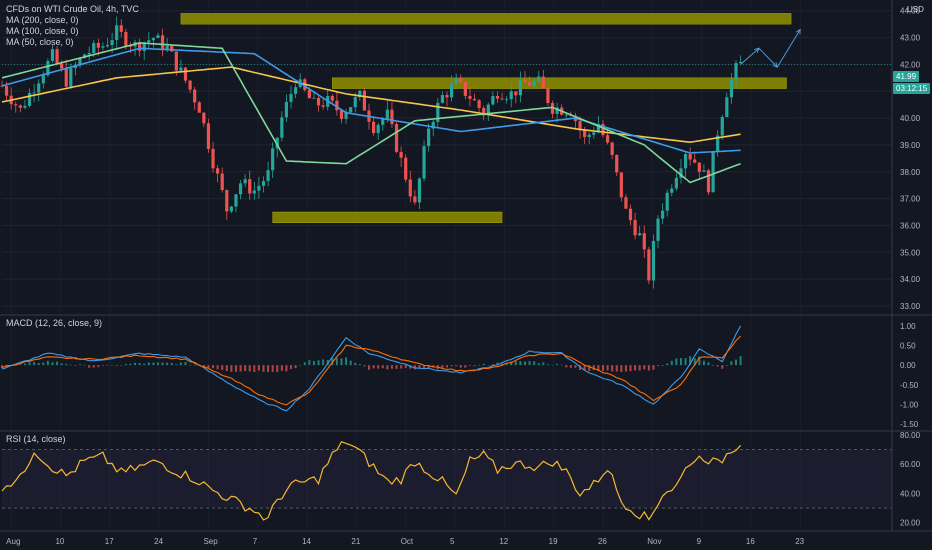 The image size is (932, 550). Describe the element at coordinates (54, 323) in the screenshot. I see `macd-label: MACD (12, 26, close, 9)` at that location.